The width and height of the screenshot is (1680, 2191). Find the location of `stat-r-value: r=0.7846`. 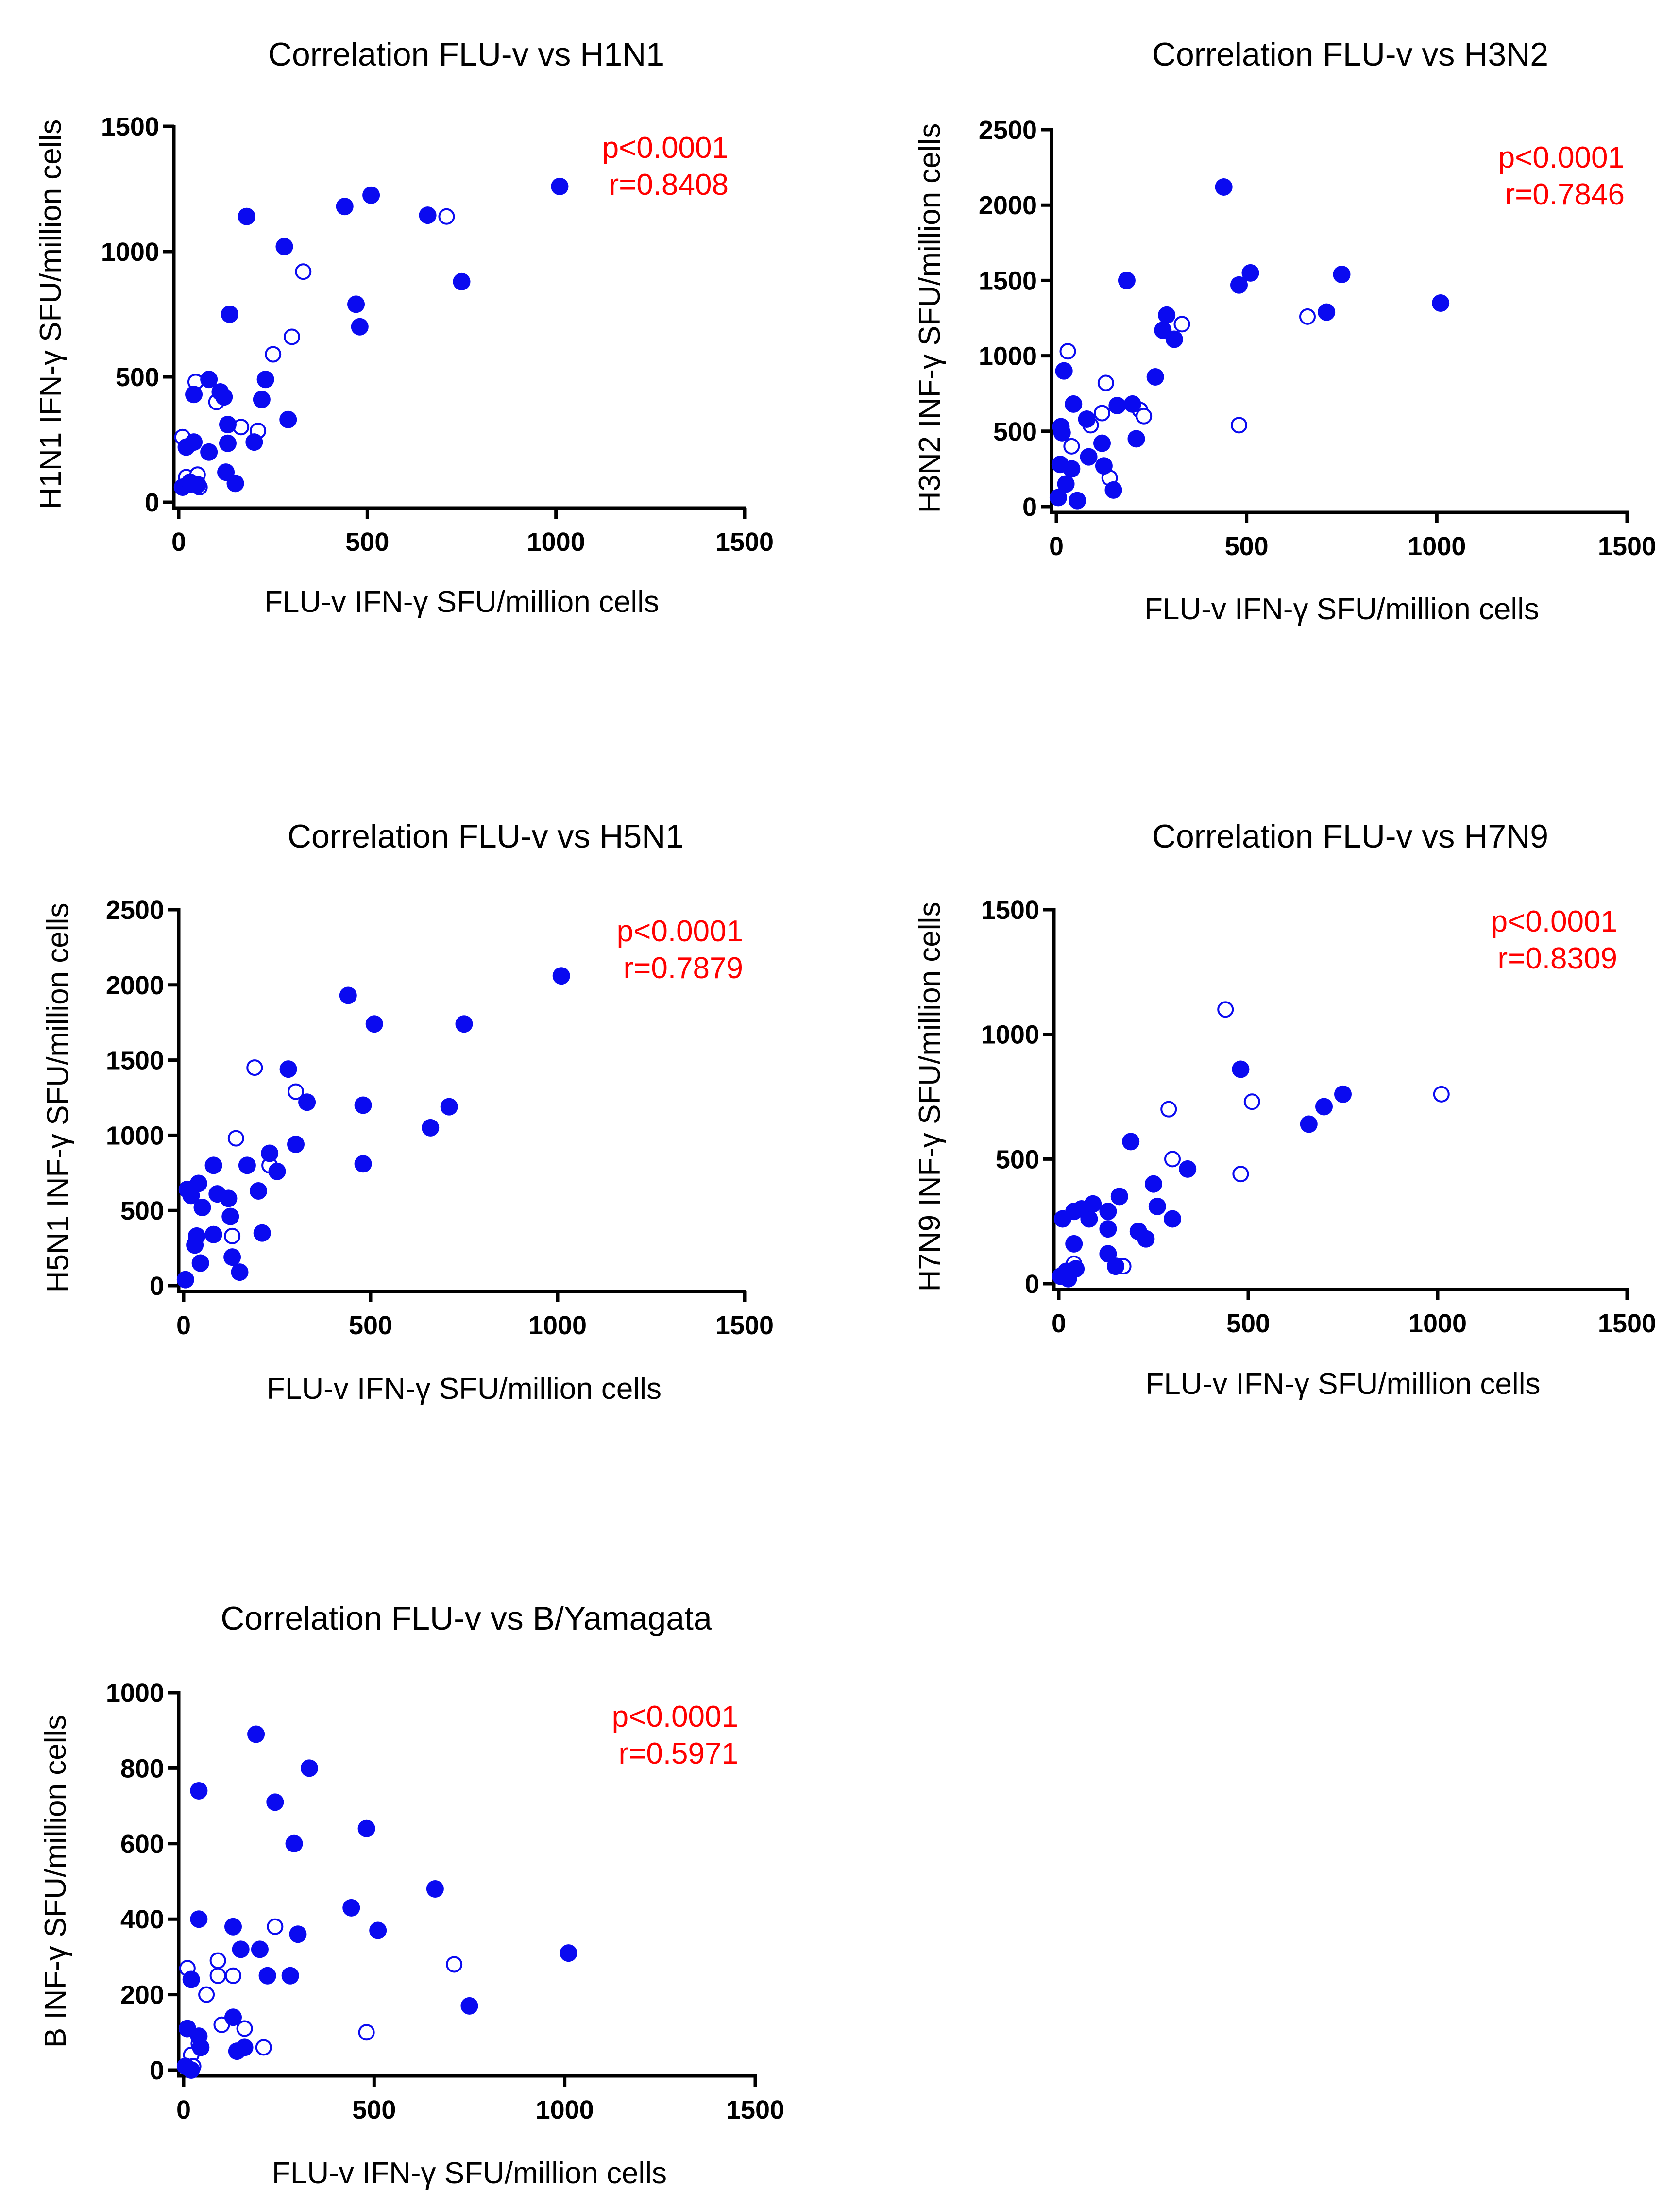

stat-r-value: r=0.7846 is located at coordinates (1565, 194).